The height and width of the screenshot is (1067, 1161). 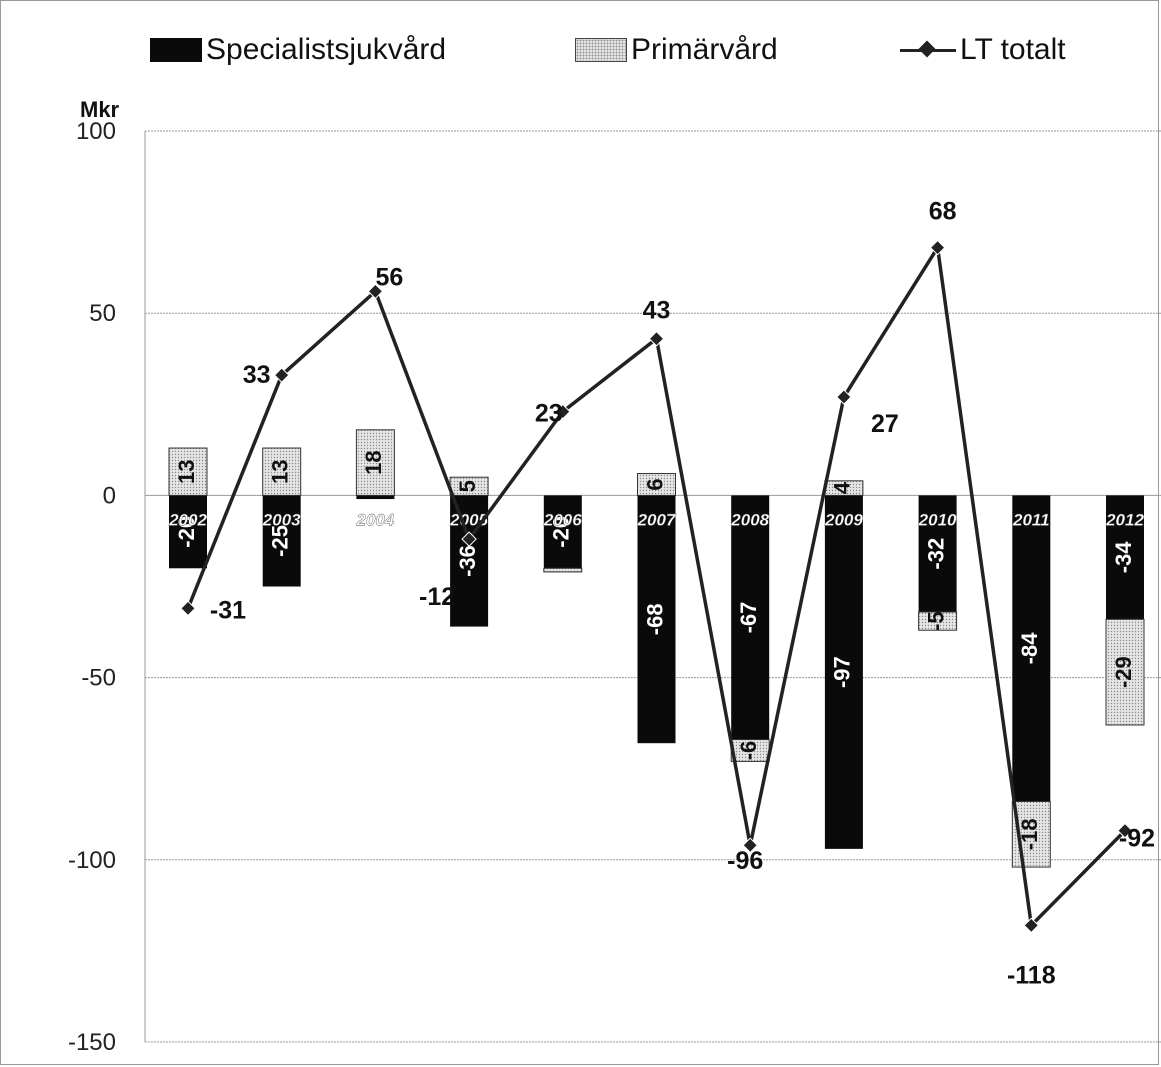 I want to click on total-line-value-label: -31, so click(x=228, y=610).